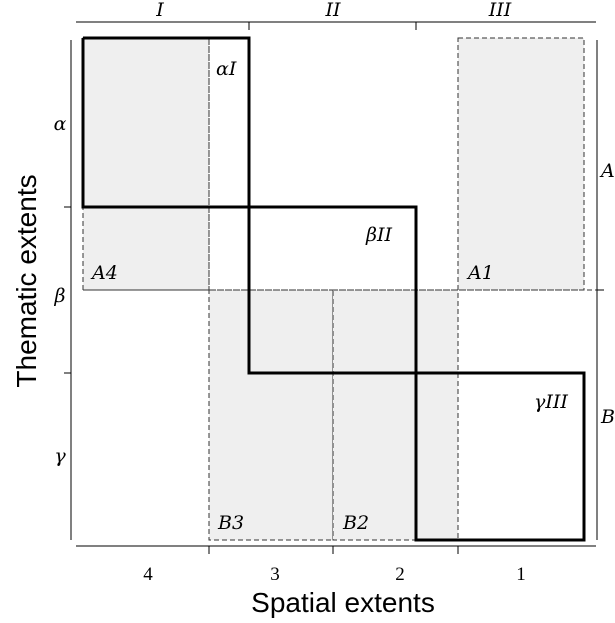 Image resolution: width=615 pixels, height=623 pixels. I want to click on left-label-gamma: γ, so click(60, 456).